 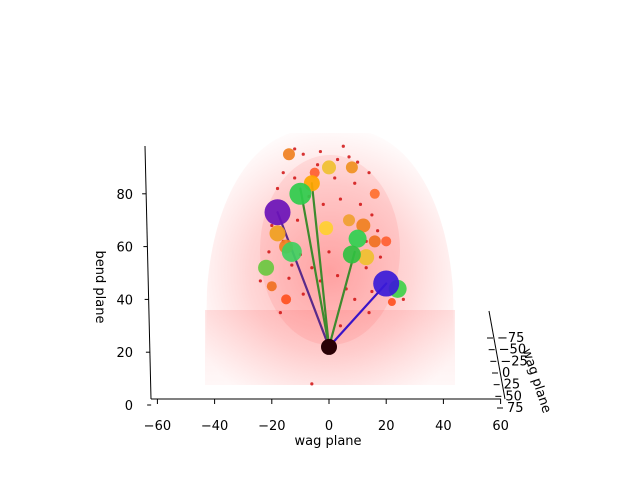 I want to click on x-tick-label: −60, so click(x=157, y=426).